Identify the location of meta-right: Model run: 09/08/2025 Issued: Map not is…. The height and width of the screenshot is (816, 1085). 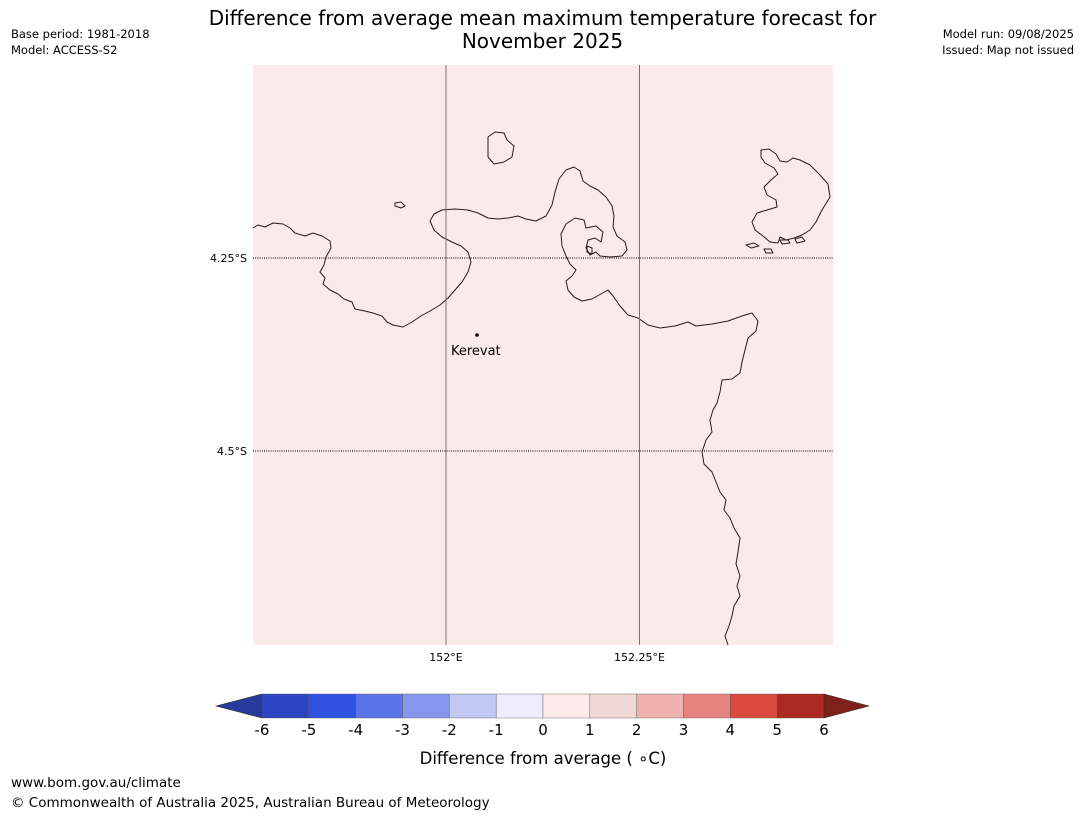
(1008, 42).